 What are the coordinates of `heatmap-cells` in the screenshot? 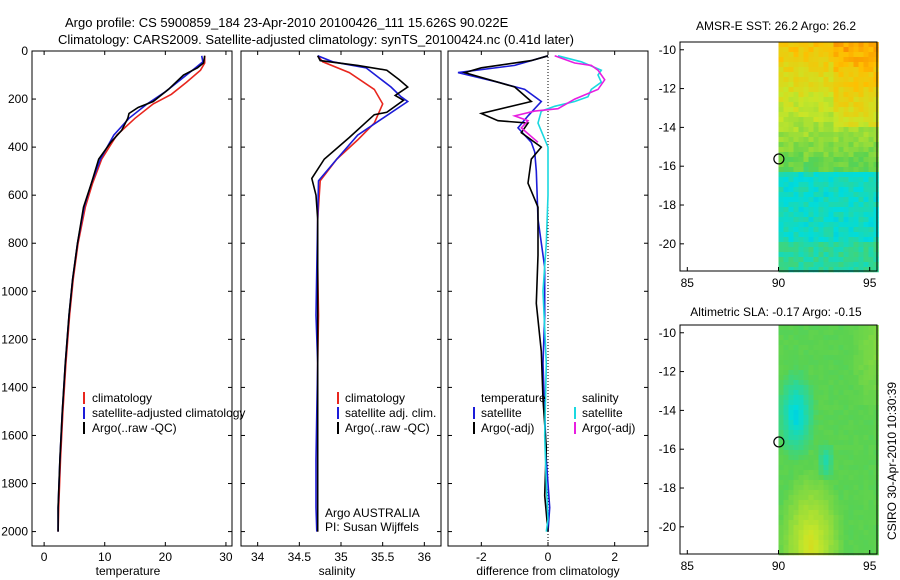 It's located at (828, 157).